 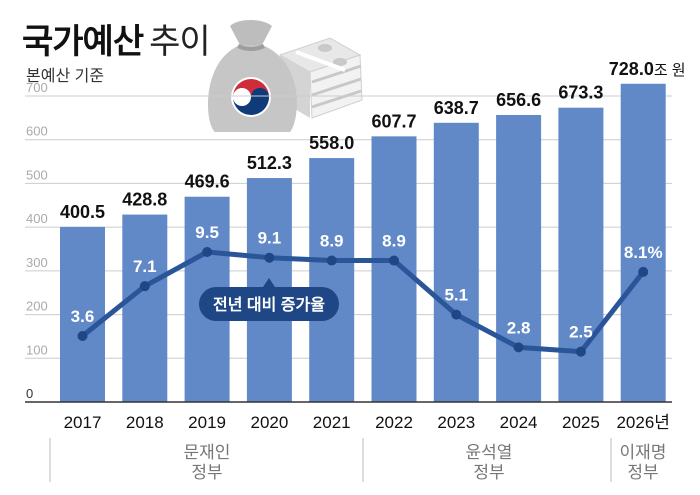 I want to click on rate-value-label: 3.6, so click(x=83, y=316).